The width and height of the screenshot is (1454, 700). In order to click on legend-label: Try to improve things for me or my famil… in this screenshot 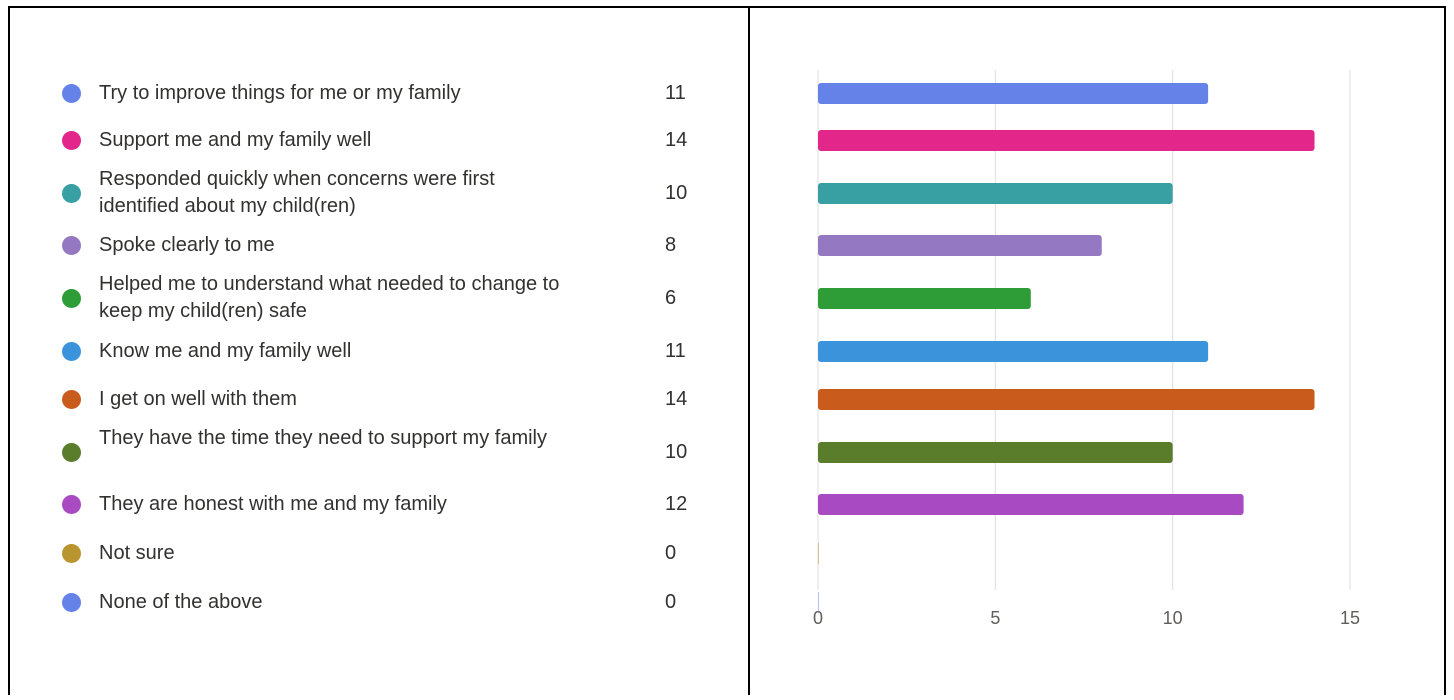, I will do `click(280, 92)`.